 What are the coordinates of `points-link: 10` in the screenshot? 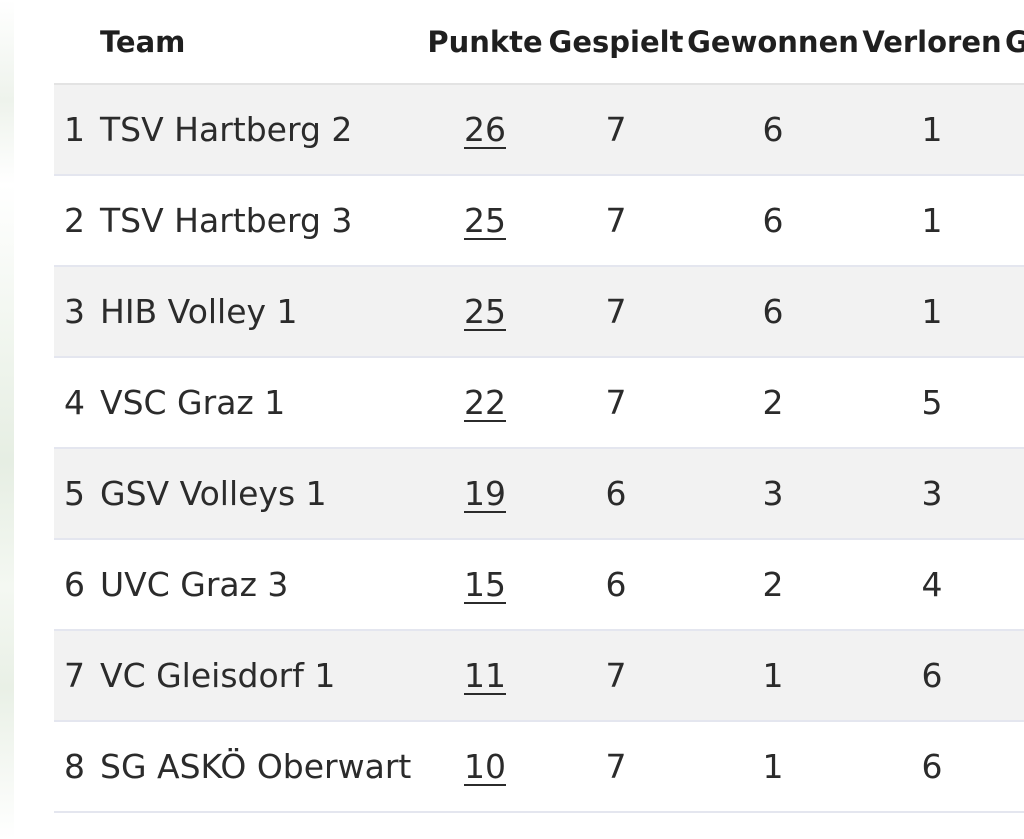 It's located at (485, 766).